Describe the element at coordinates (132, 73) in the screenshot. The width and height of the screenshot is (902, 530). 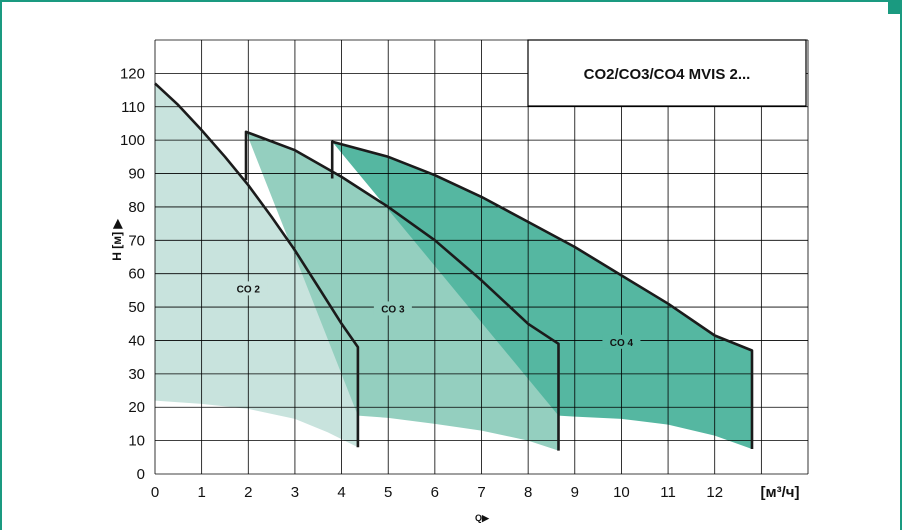
I see `y-tick-label: 120` at that location.